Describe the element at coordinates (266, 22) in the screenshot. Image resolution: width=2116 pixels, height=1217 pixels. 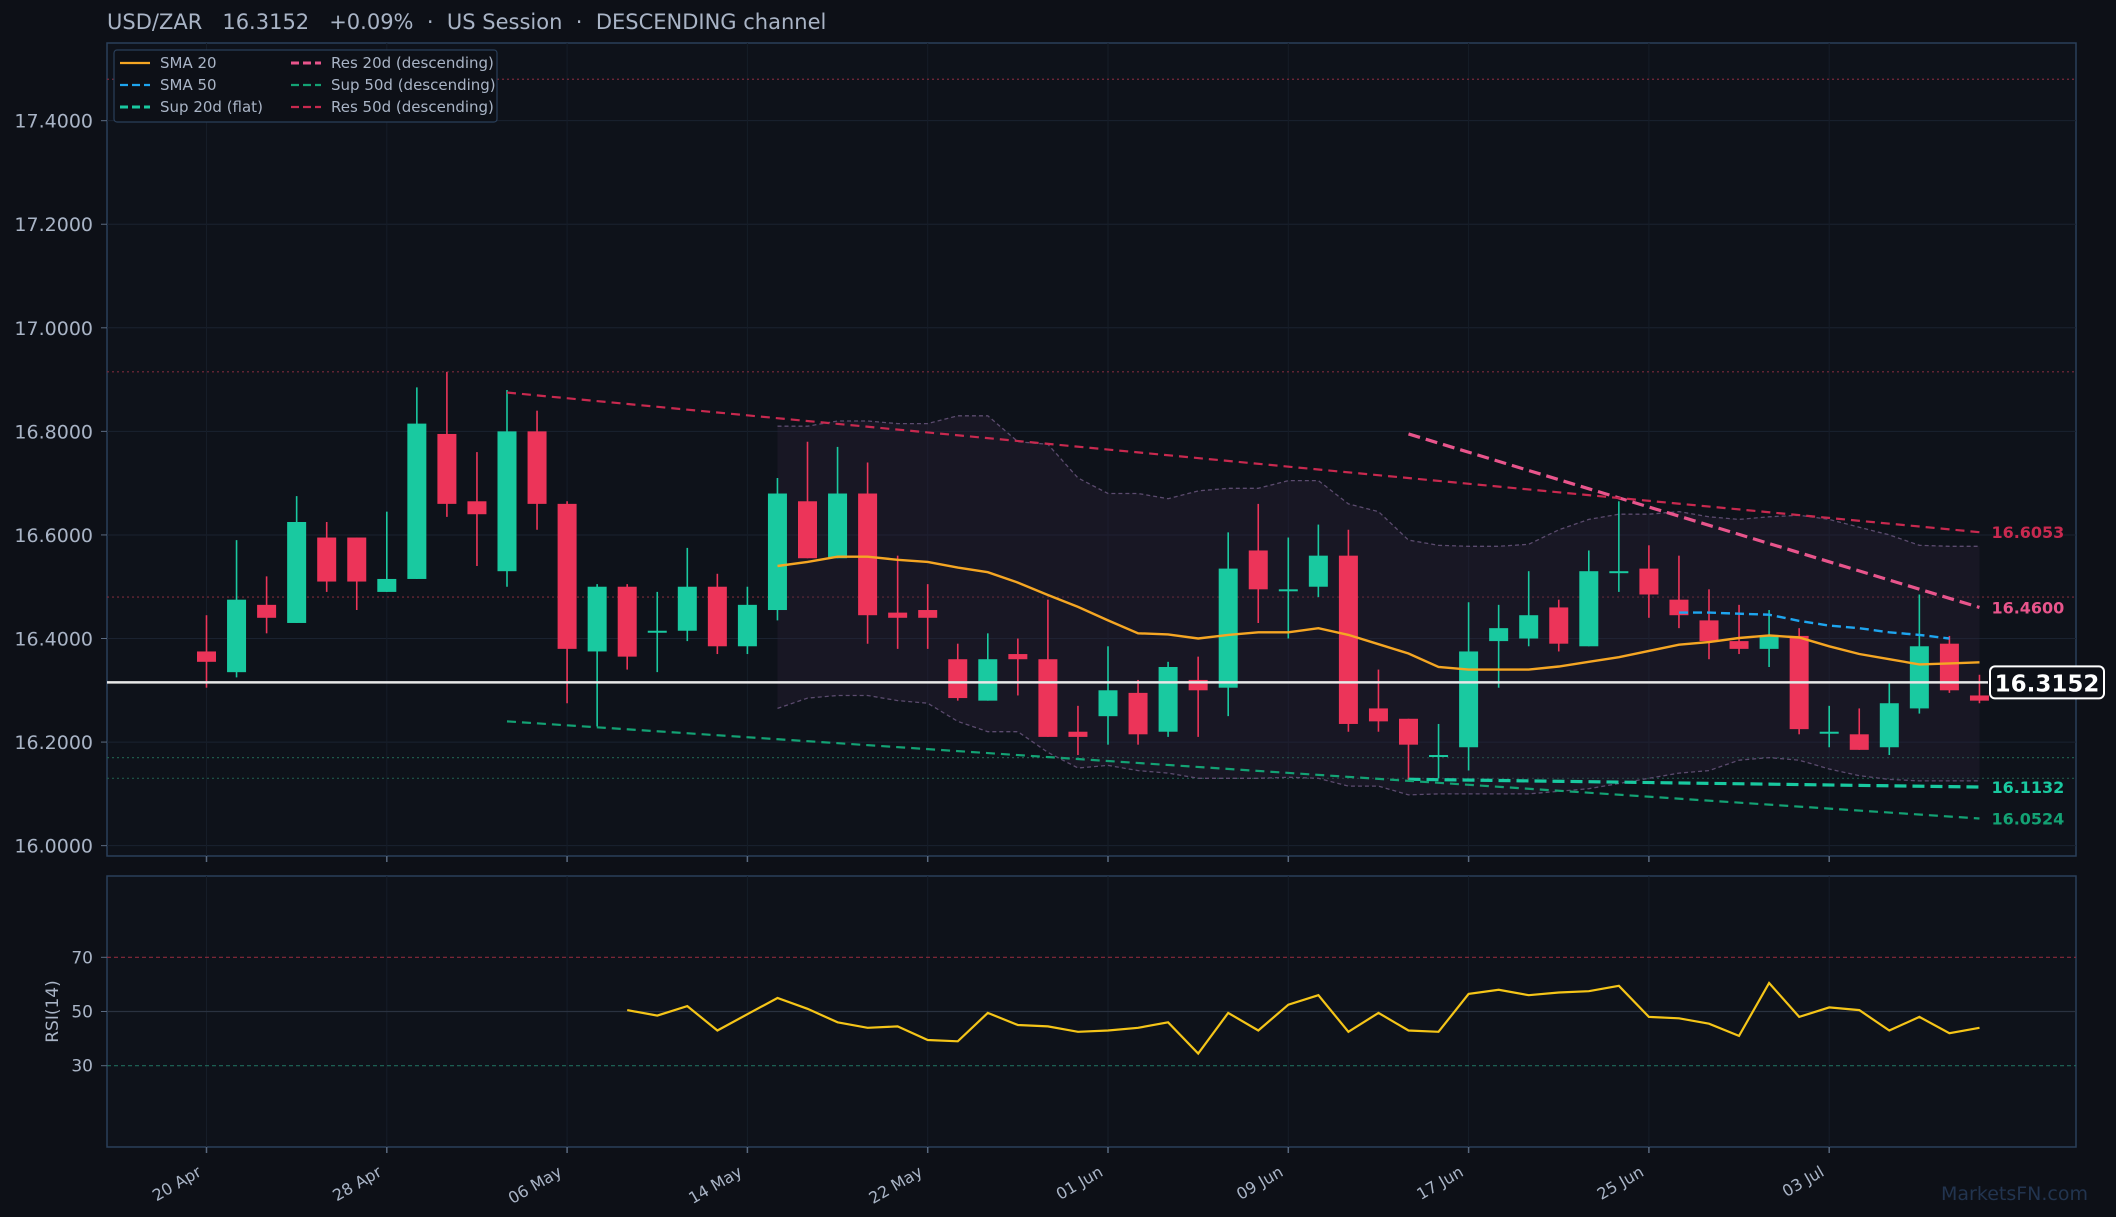
I see `last-price: 16.3152` at that location.